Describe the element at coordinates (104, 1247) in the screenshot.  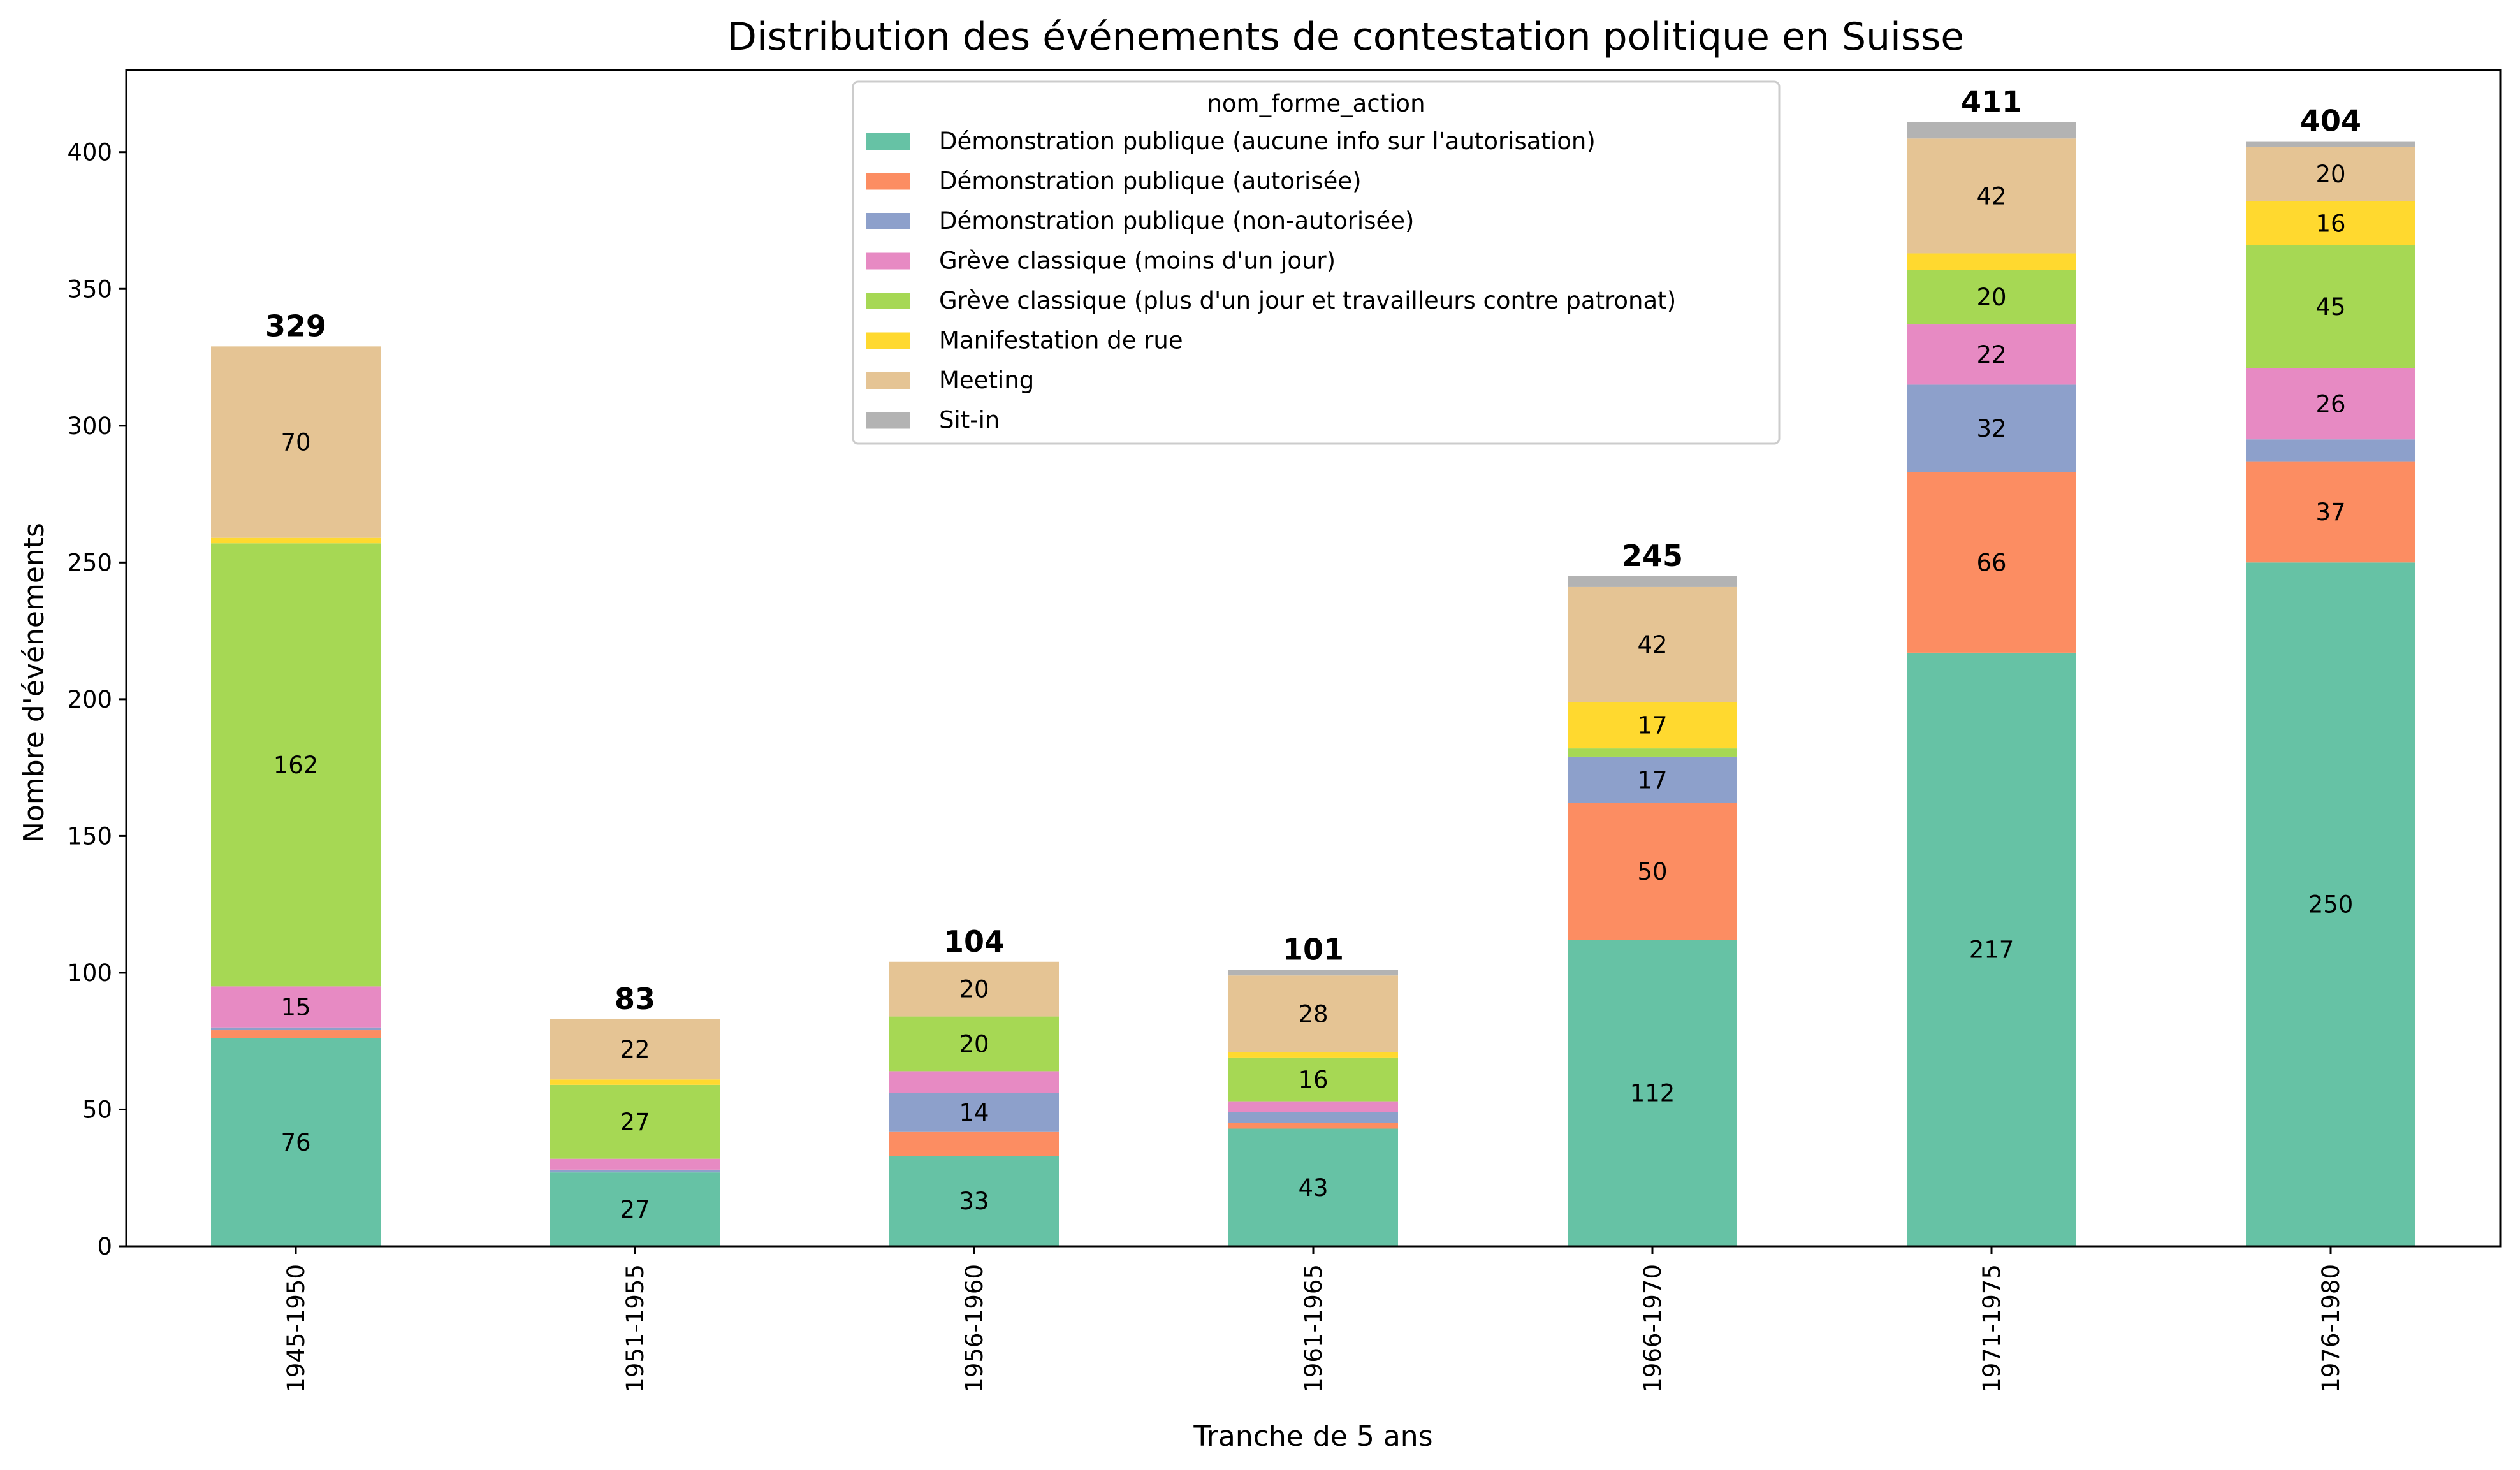
I see `y-tick-label: 0` at that location.